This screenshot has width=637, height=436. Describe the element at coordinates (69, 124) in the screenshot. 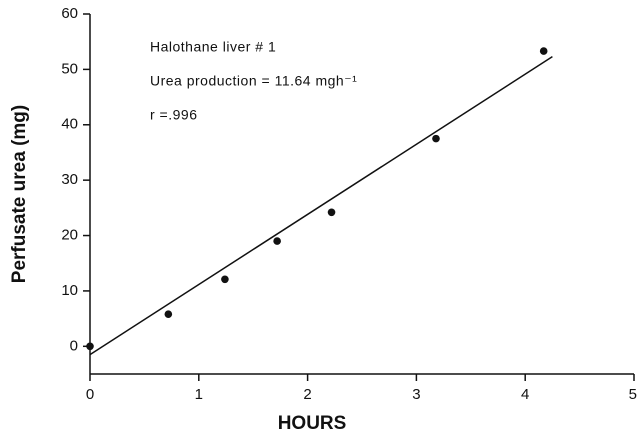

I see `y-tick-label: 40` at that location.